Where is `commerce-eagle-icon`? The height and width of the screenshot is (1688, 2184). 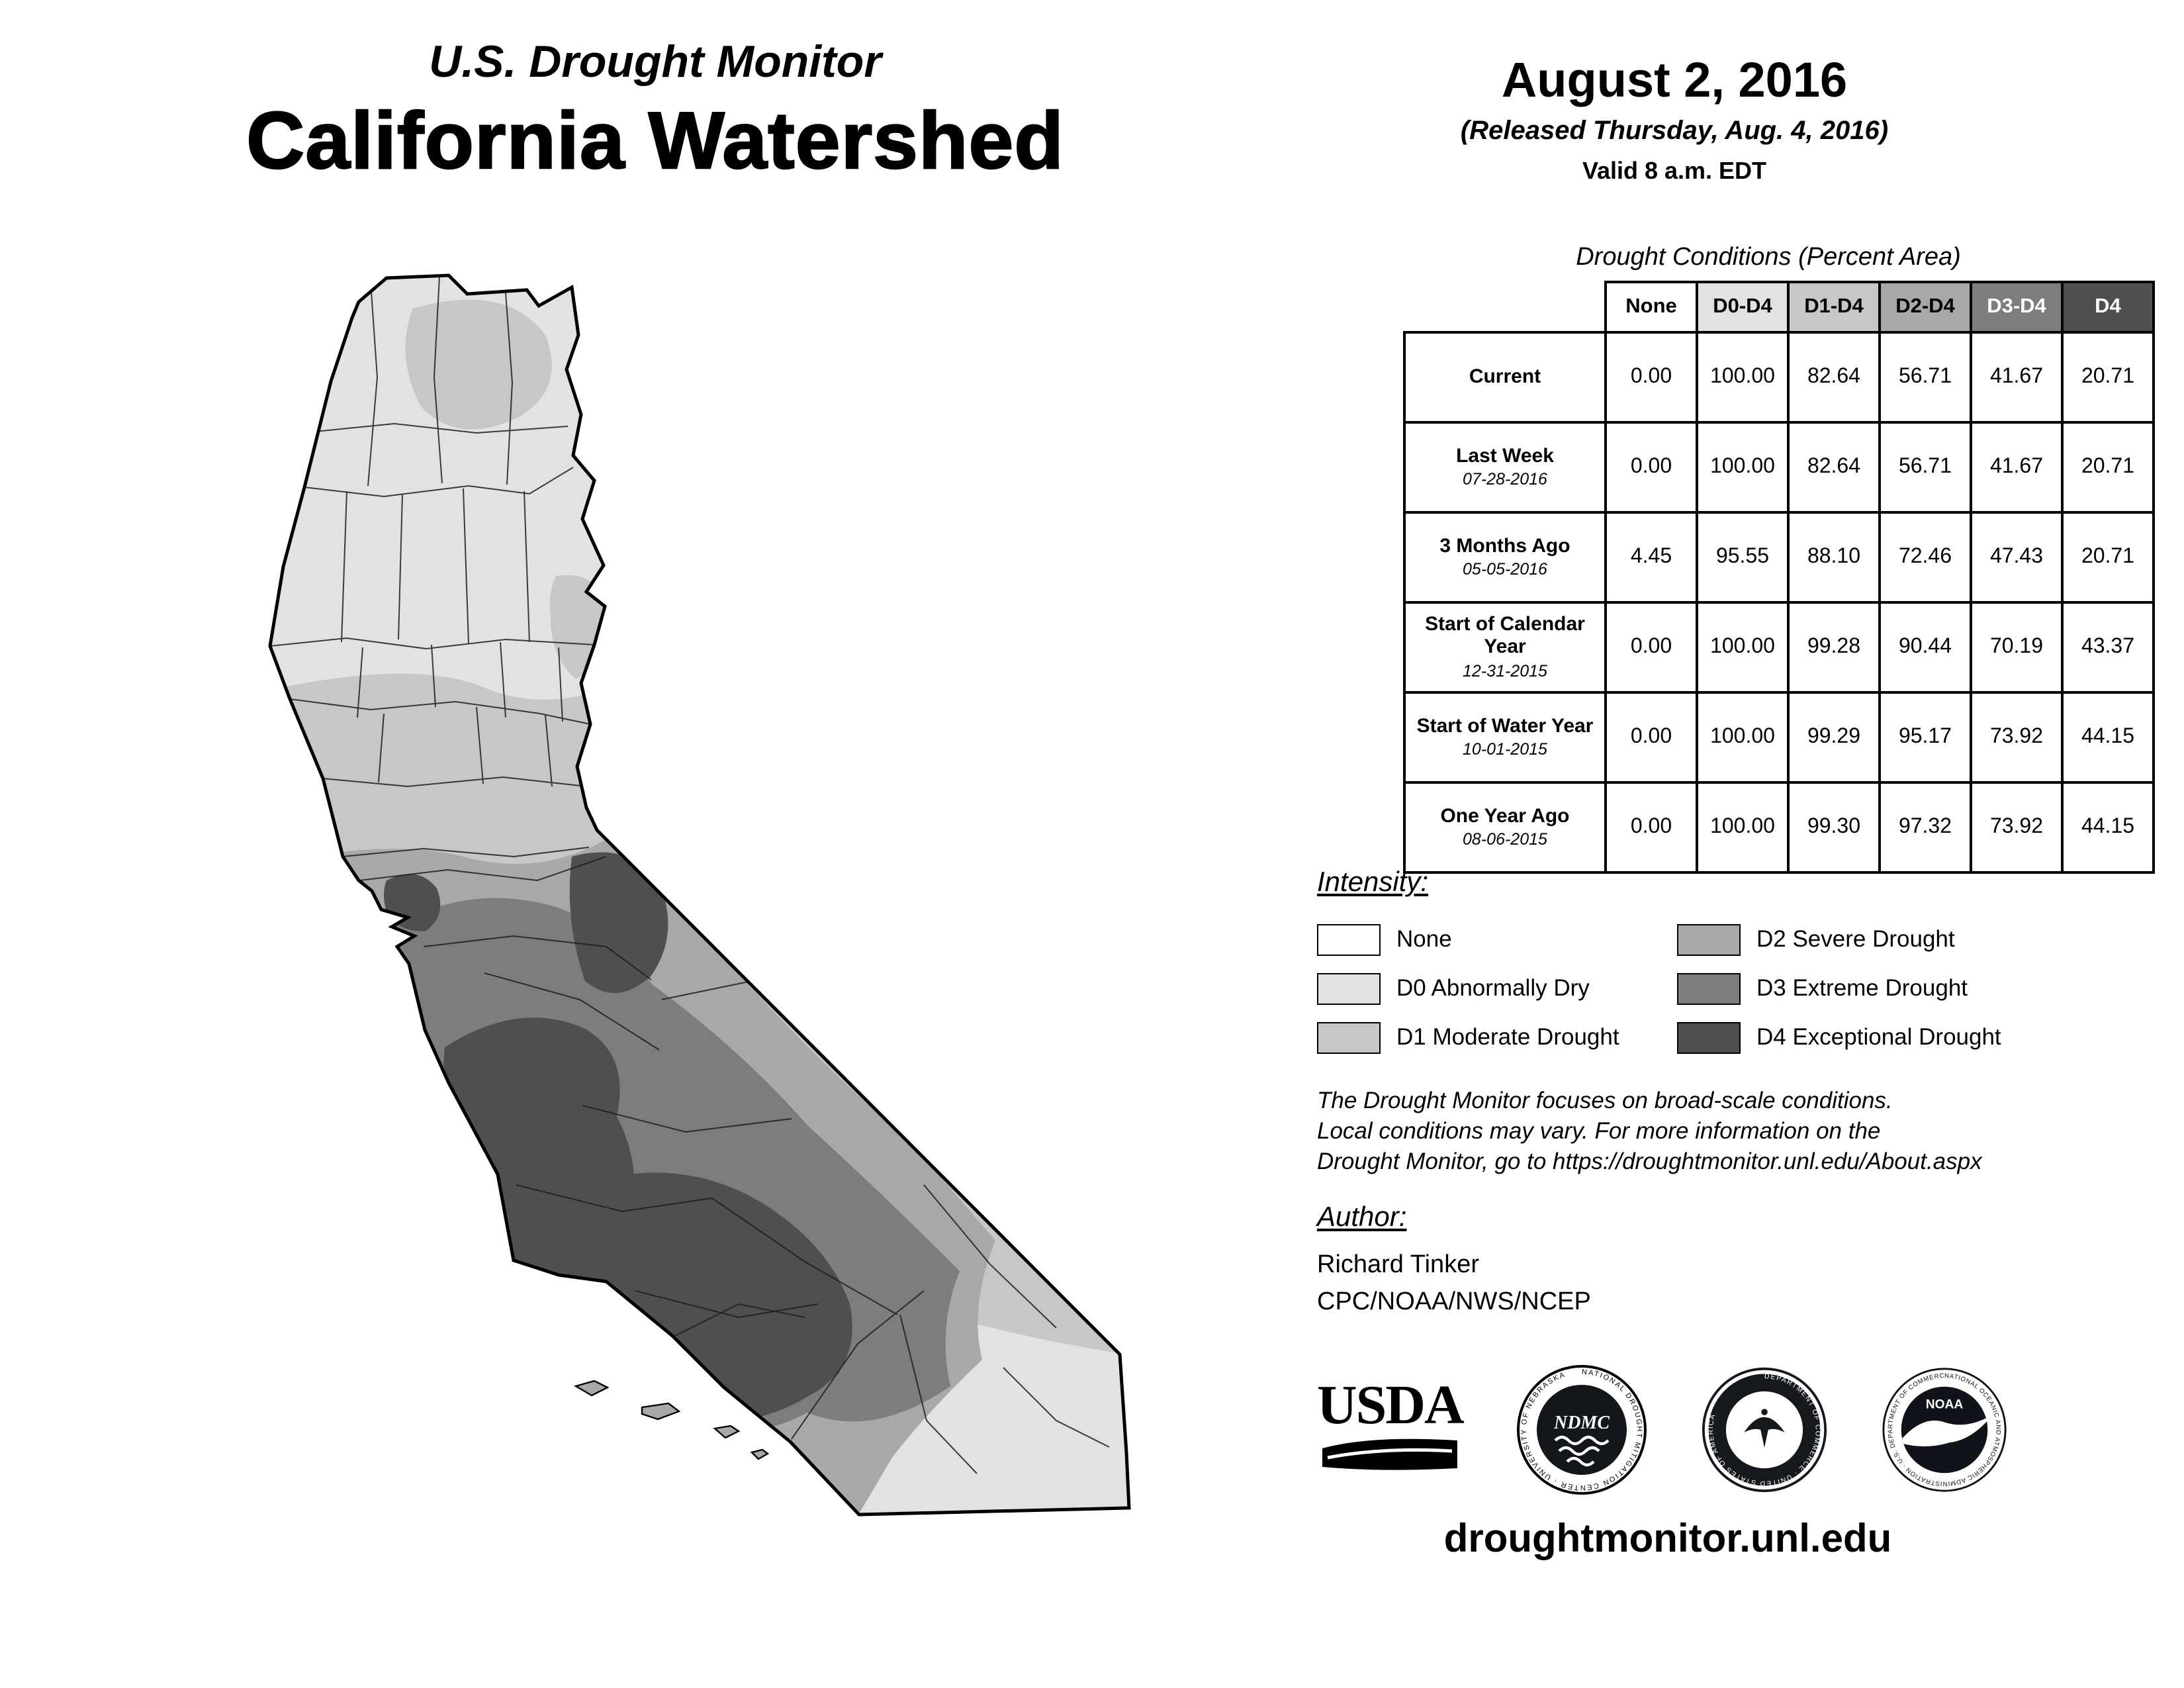 commerce-eagle-icon is located at coordinates (1764, 1432).